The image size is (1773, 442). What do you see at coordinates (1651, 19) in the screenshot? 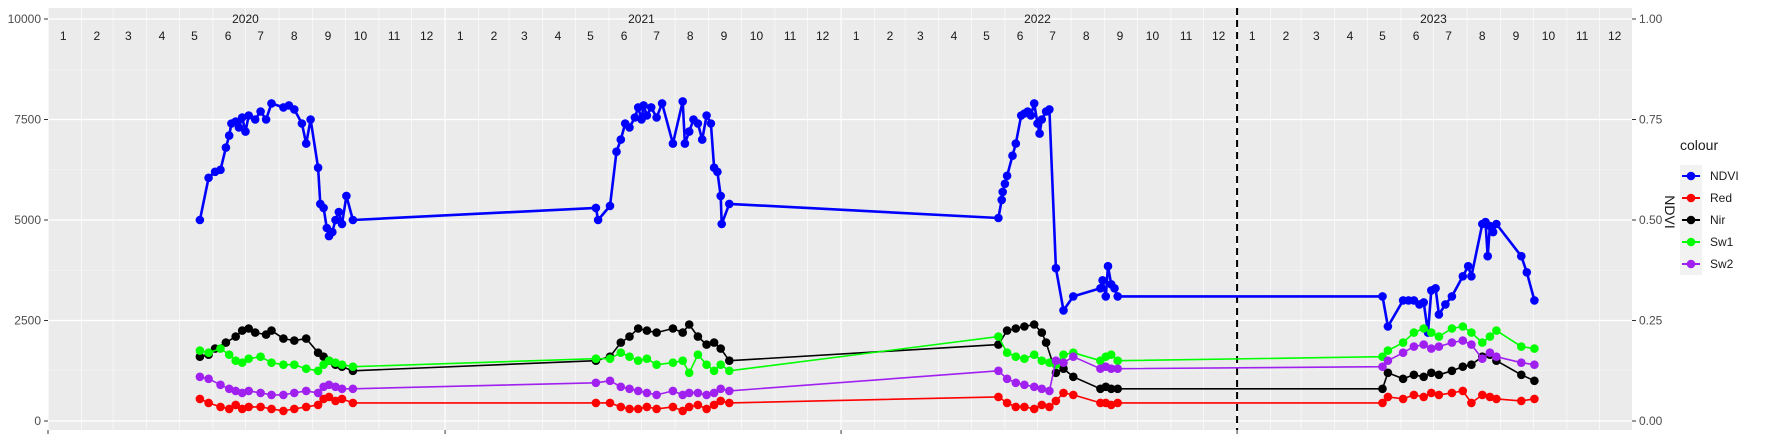
I see `y2-tick-label: 1.00` at bounding box center [1651, 19].